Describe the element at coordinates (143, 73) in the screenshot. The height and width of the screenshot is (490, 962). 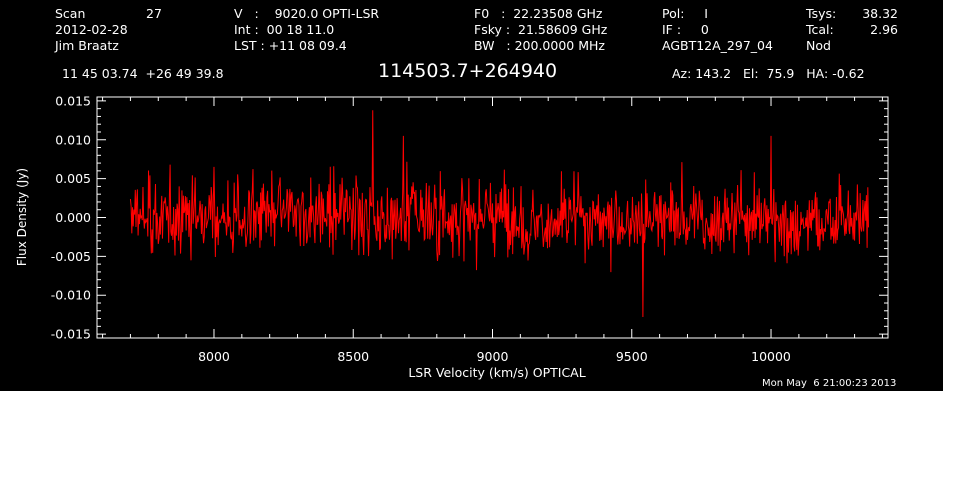
I see `source-coordinates: 11 45 03.74 +26 49 39.8` at that location.